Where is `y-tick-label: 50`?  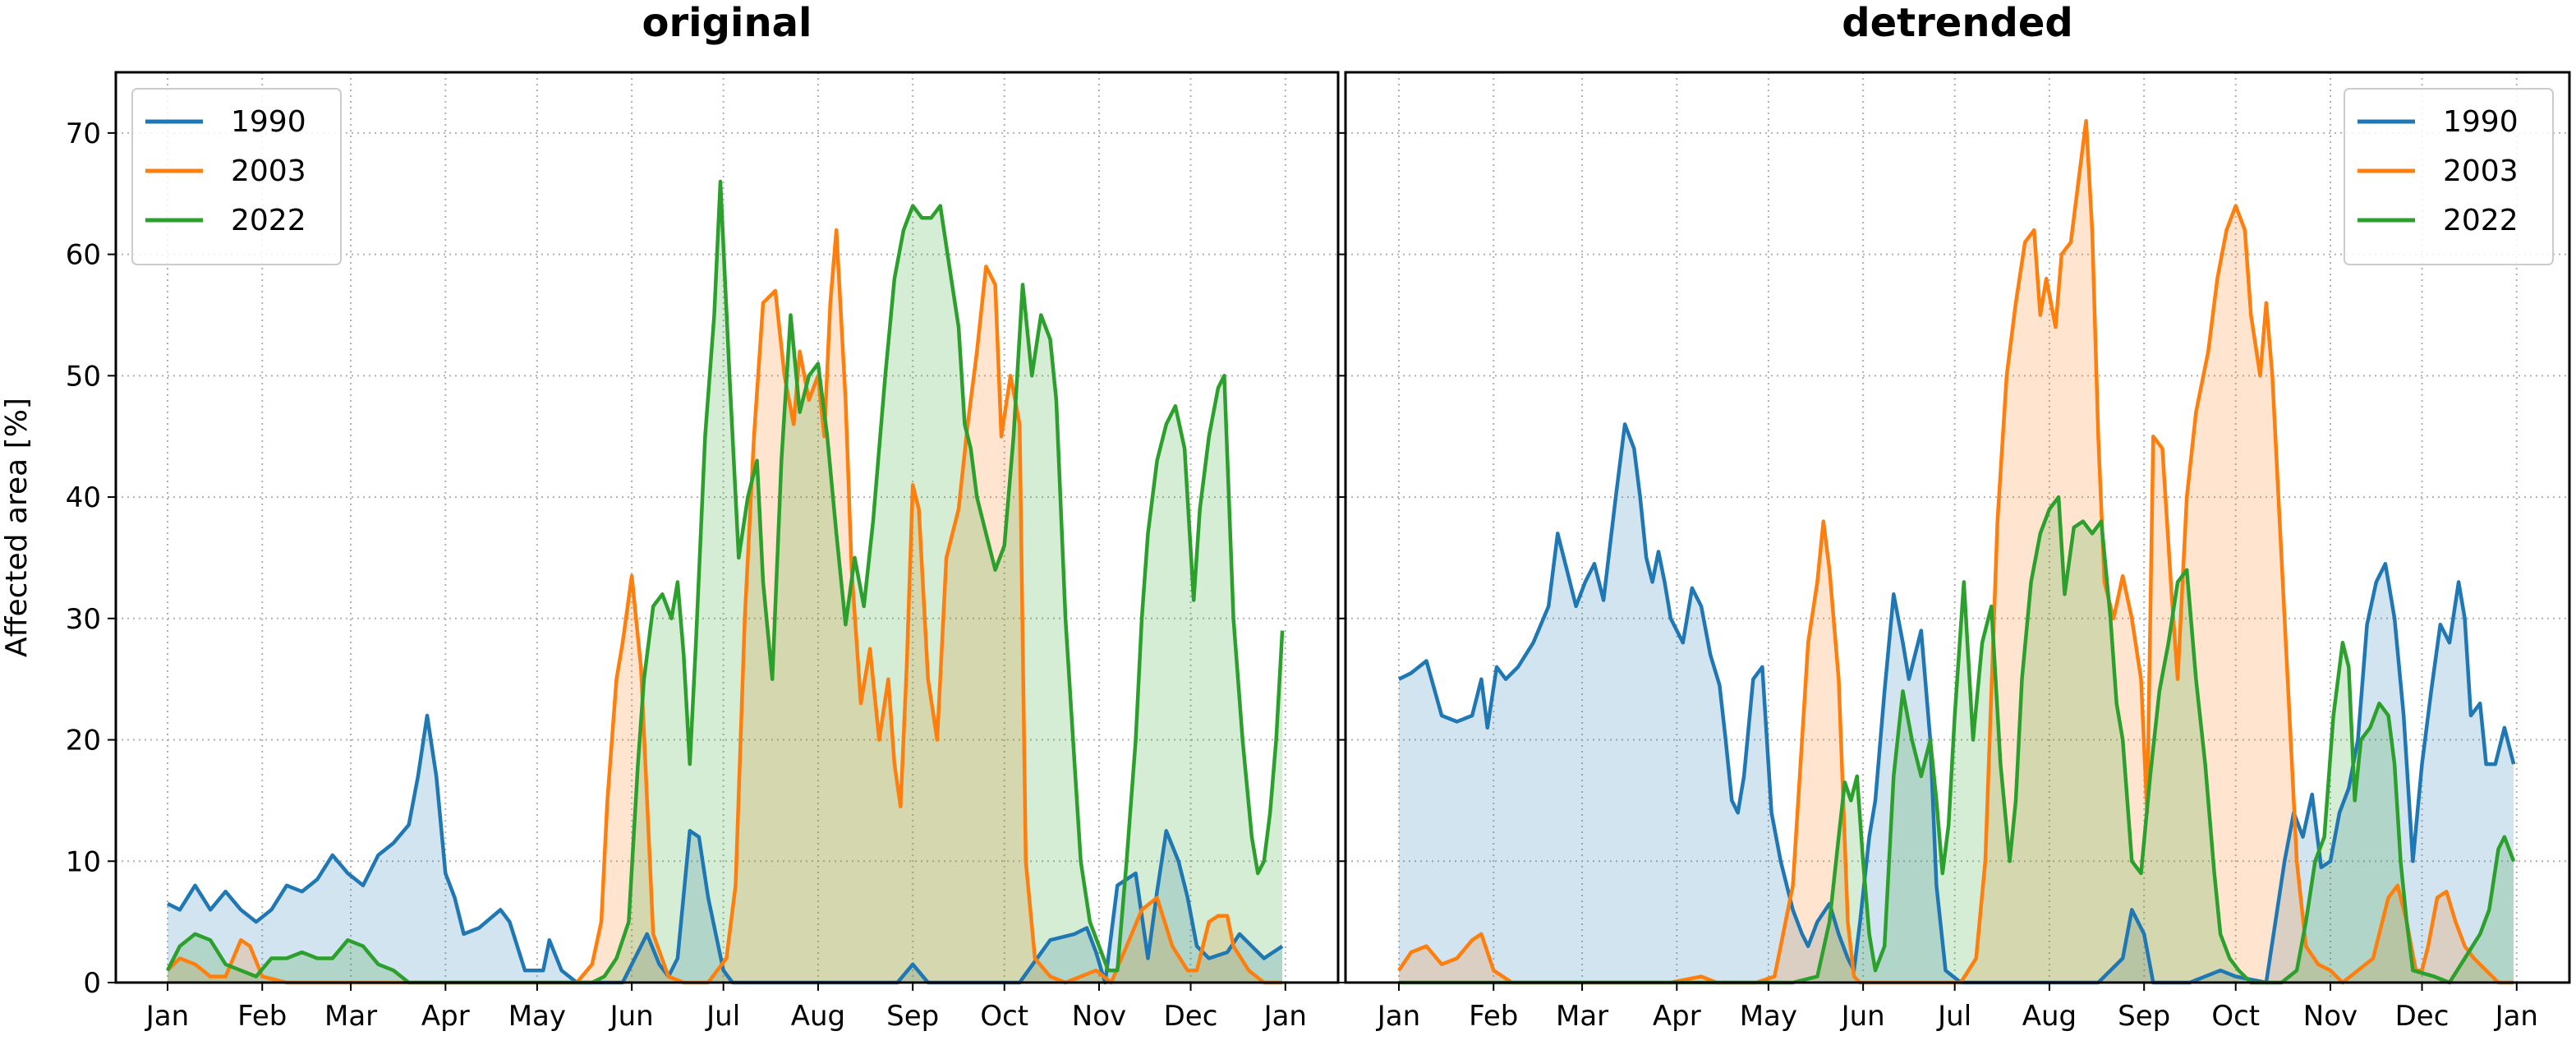 y-tick-label: 50 is located at coordinates (83, 377).